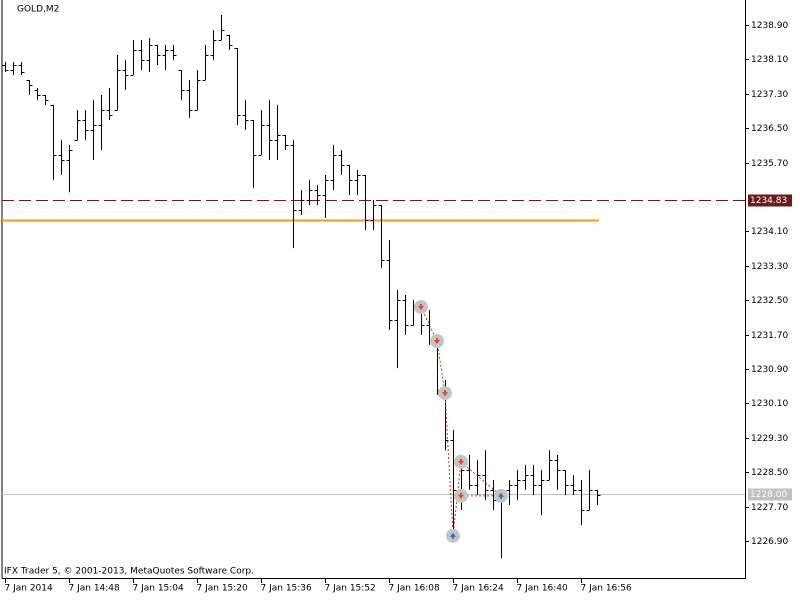 This screenshot has height=600, width=800. I want to click on y-tick-label: 1238.90, so click(769, 26).